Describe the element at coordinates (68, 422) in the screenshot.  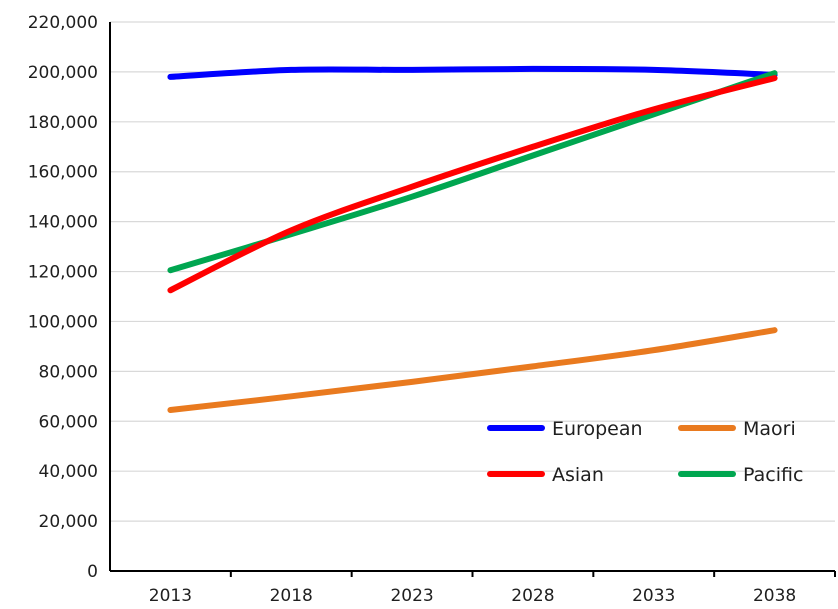
I see `y-tick-label: 60,000` at that location.